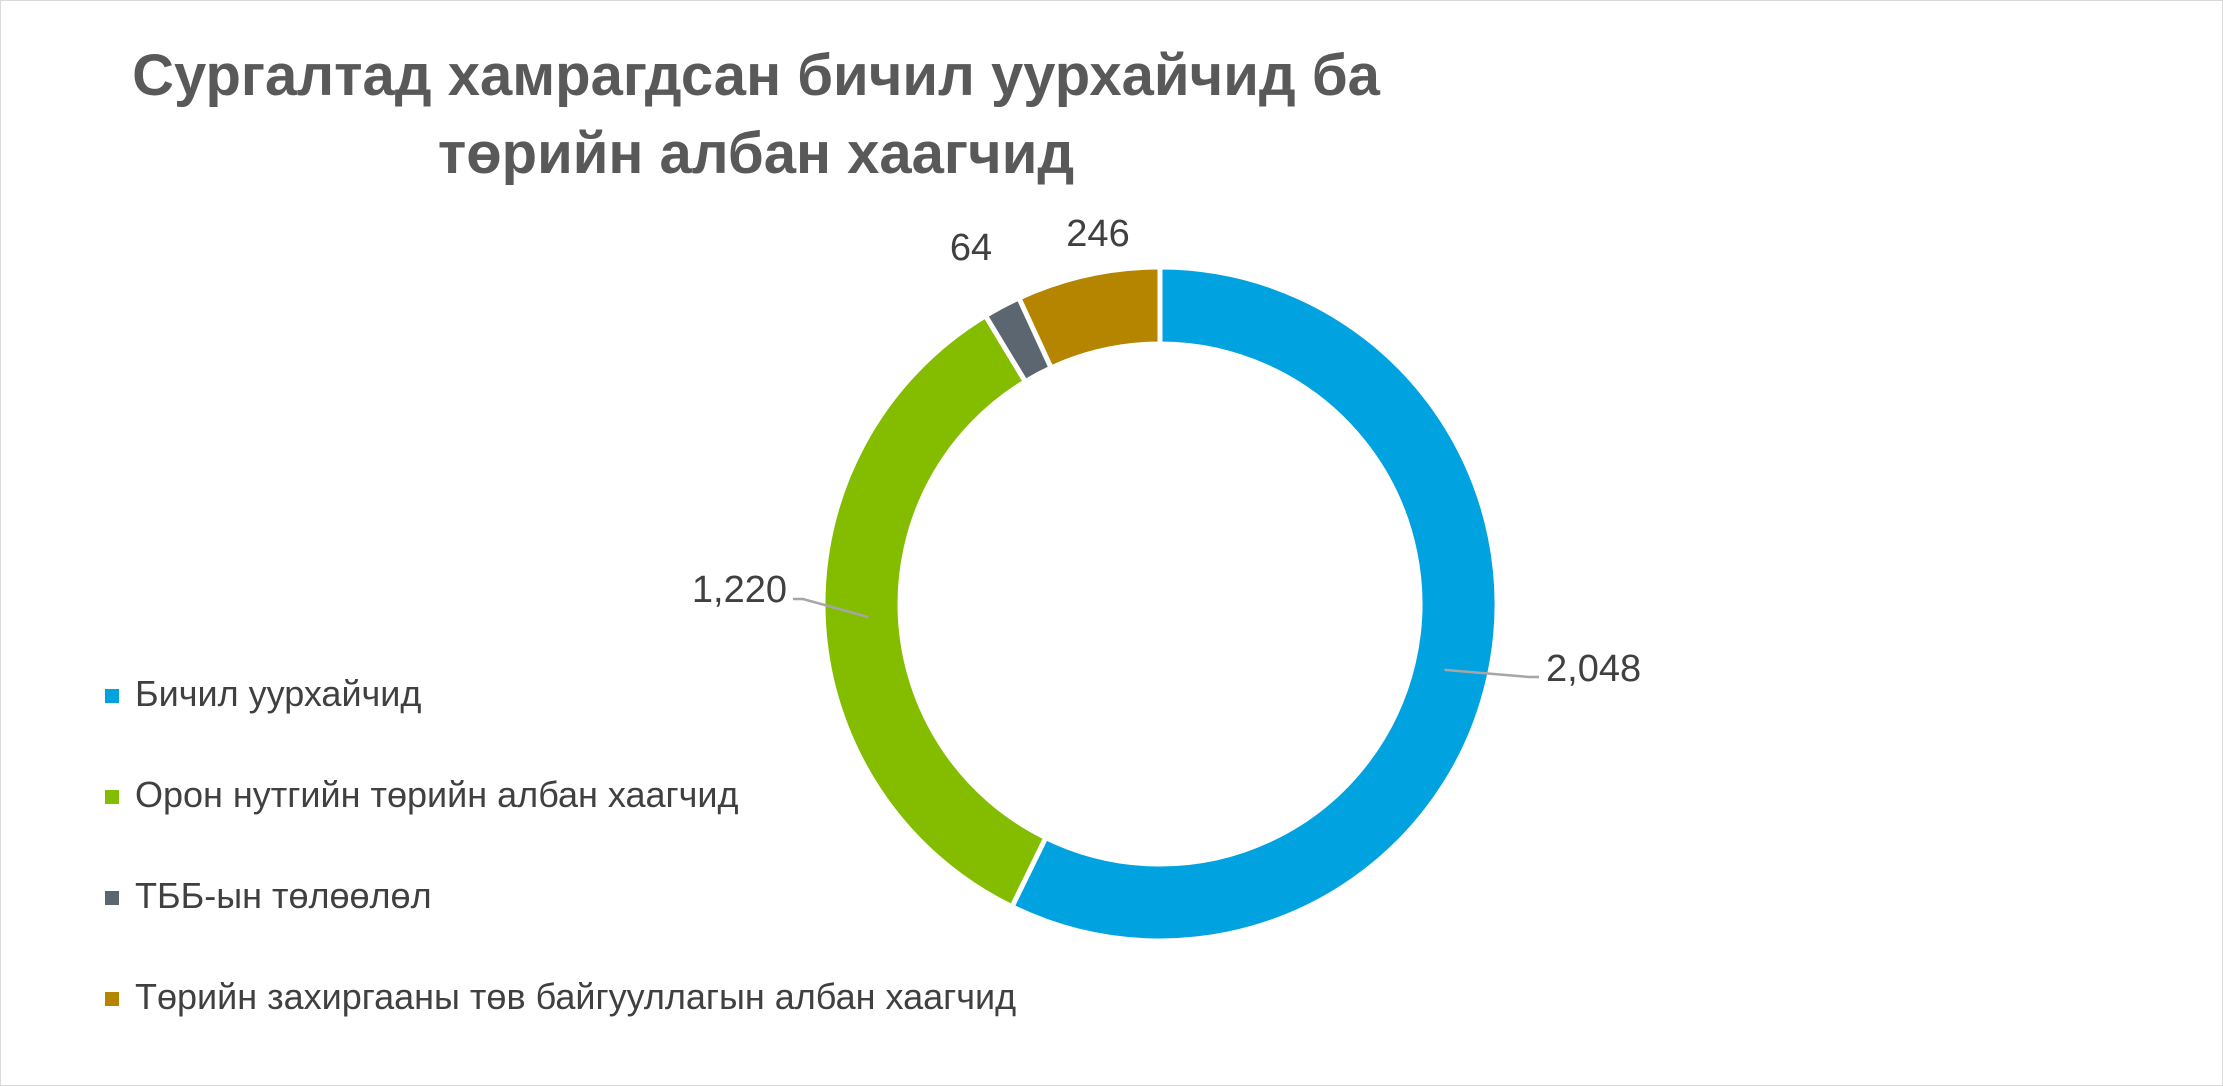 This screenshot has height=1086, width=2223. Describe the element at coordinates (756, 75) in the screenshot. I see `chart-title-line-1: Сургалтад хамрагдсан бичил уурхайчид ба` at that location.